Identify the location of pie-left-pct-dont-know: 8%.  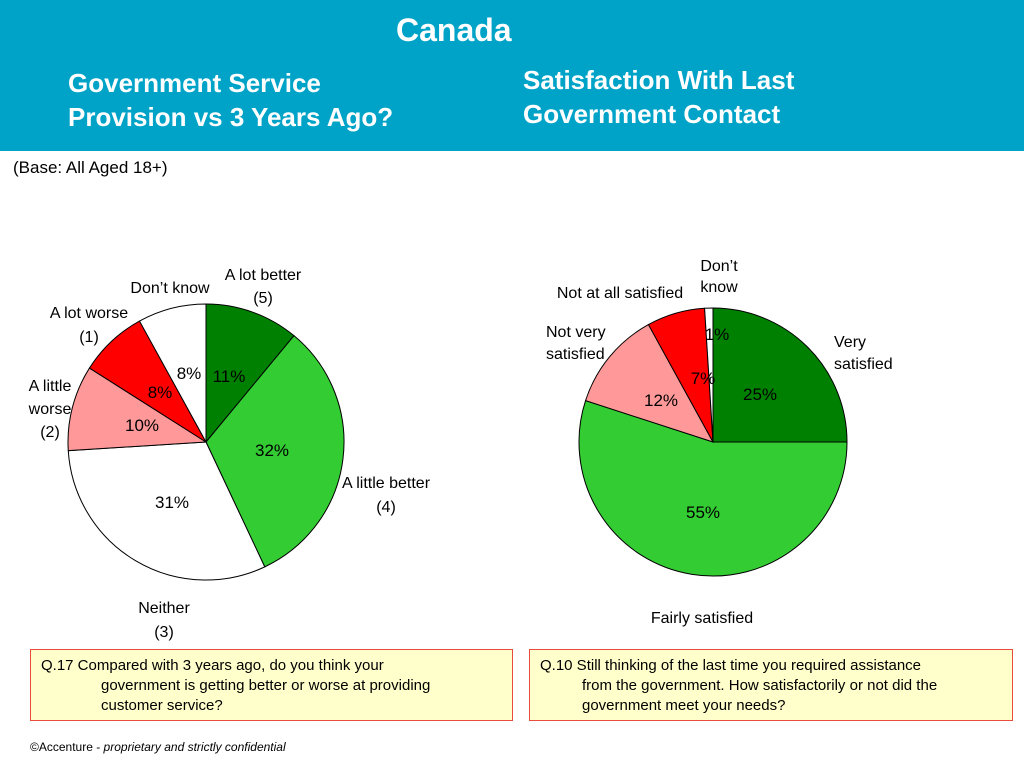
(189, 373).